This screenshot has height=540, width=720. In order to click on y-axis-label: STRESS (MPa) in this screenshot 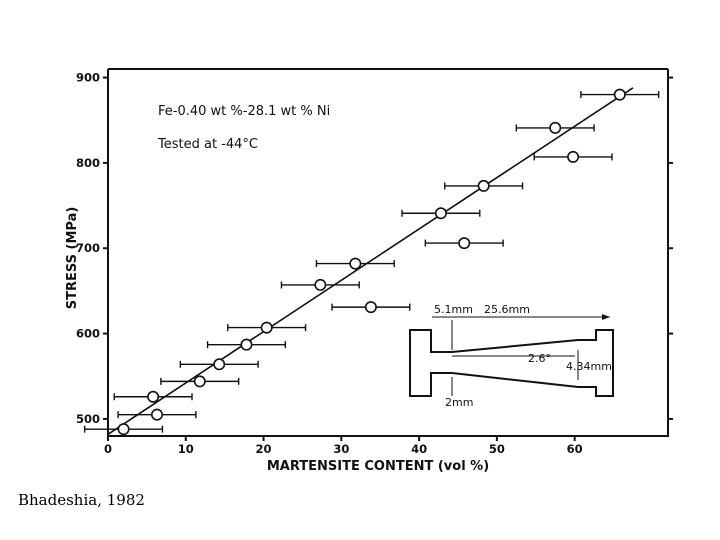, I will do `click(72, 258)`.